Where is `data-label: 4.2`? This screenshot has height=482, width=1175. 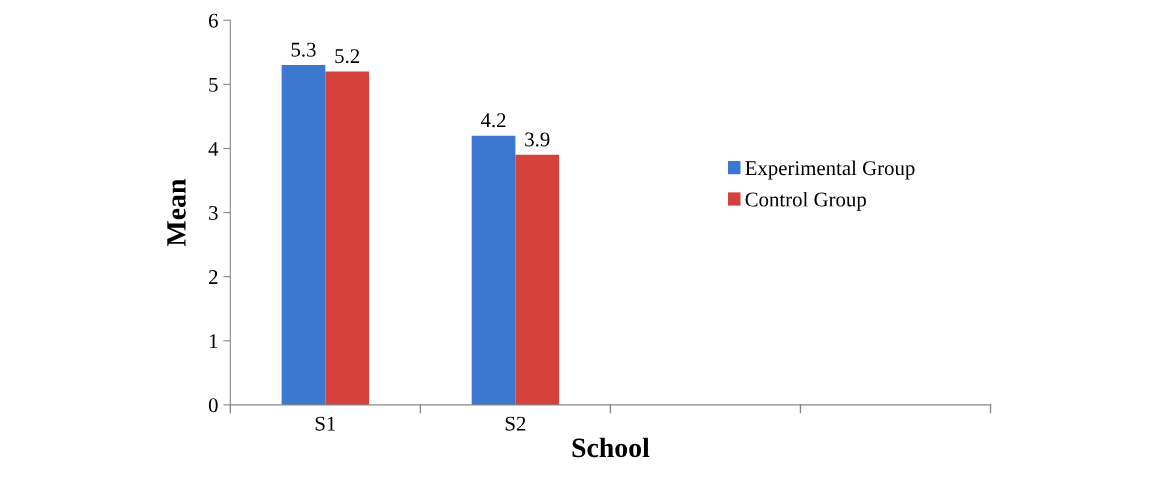
data-label: 4.2 is located at coordinates (493, 120).